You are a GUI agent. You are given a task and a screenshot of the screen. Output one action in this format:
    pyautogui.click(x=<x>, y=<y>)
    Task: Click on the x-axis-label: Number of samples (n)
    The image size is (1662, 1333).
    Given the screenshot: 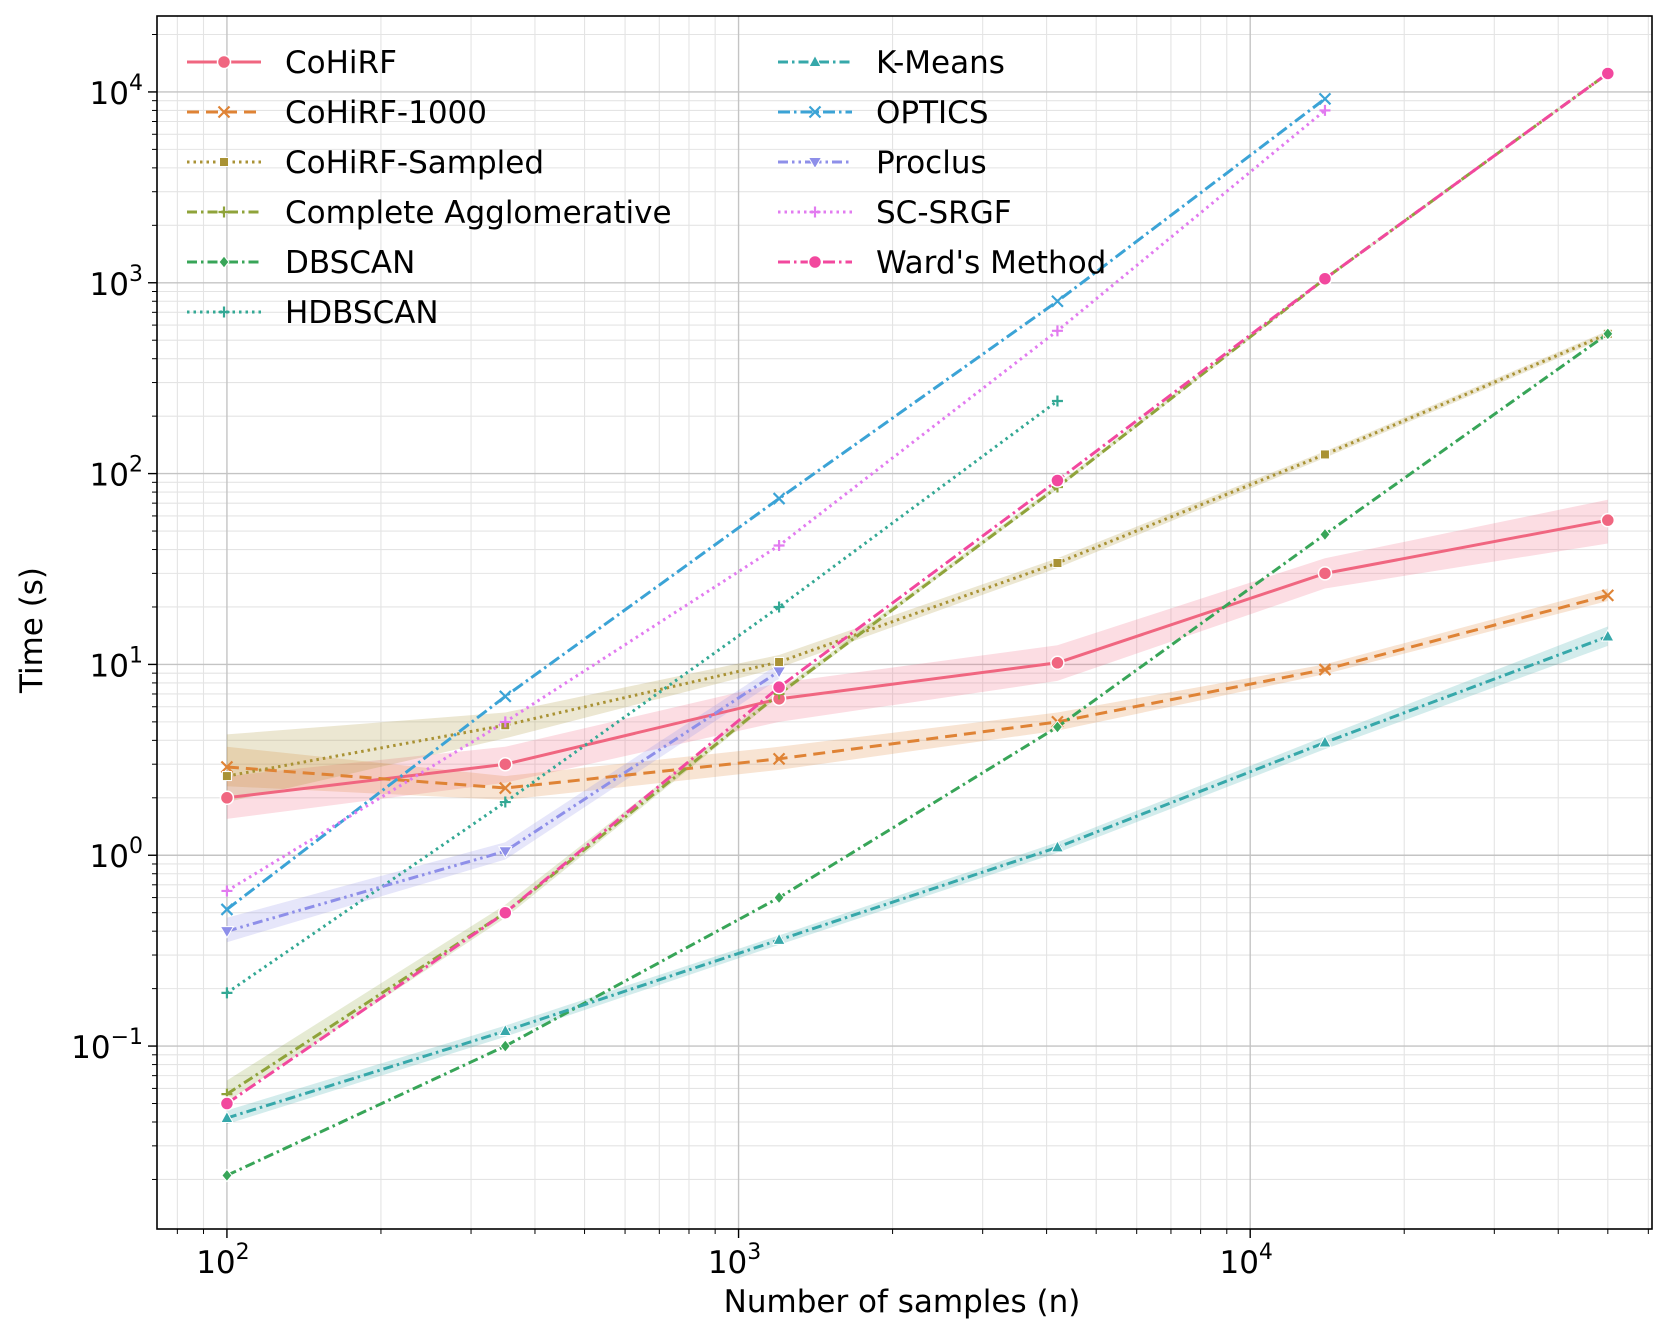 What is the action you would take?
    pyautogui.click(x=902, y=1302)
    